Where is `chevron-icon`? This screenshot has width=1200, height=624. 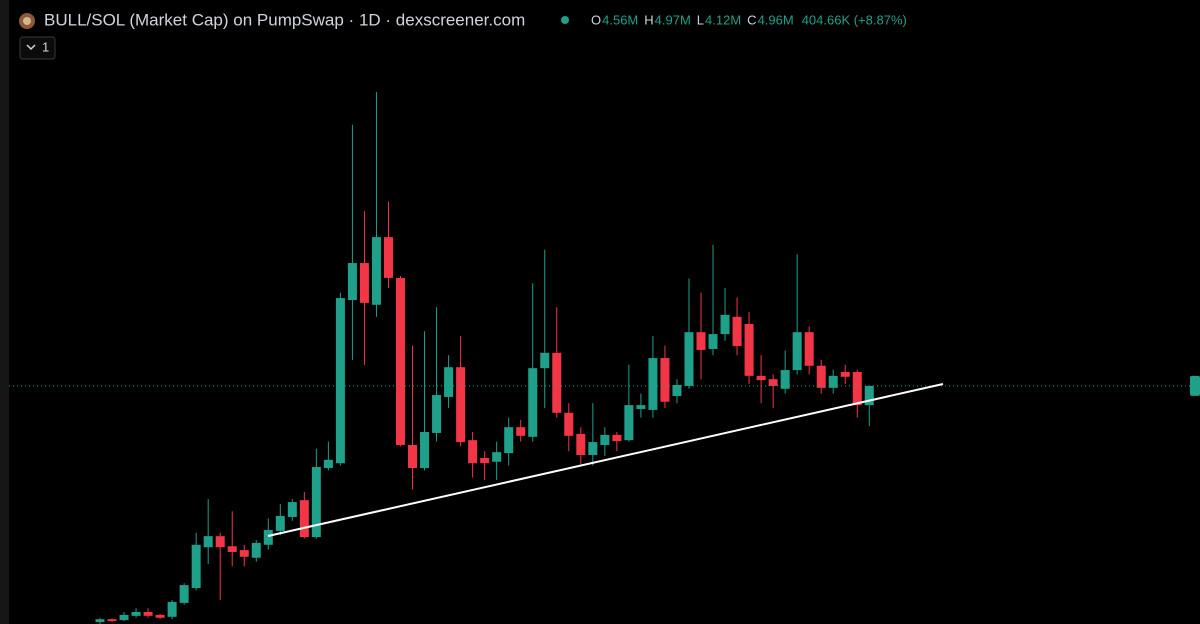
chevron-icon is located at coordinates (31, 47).